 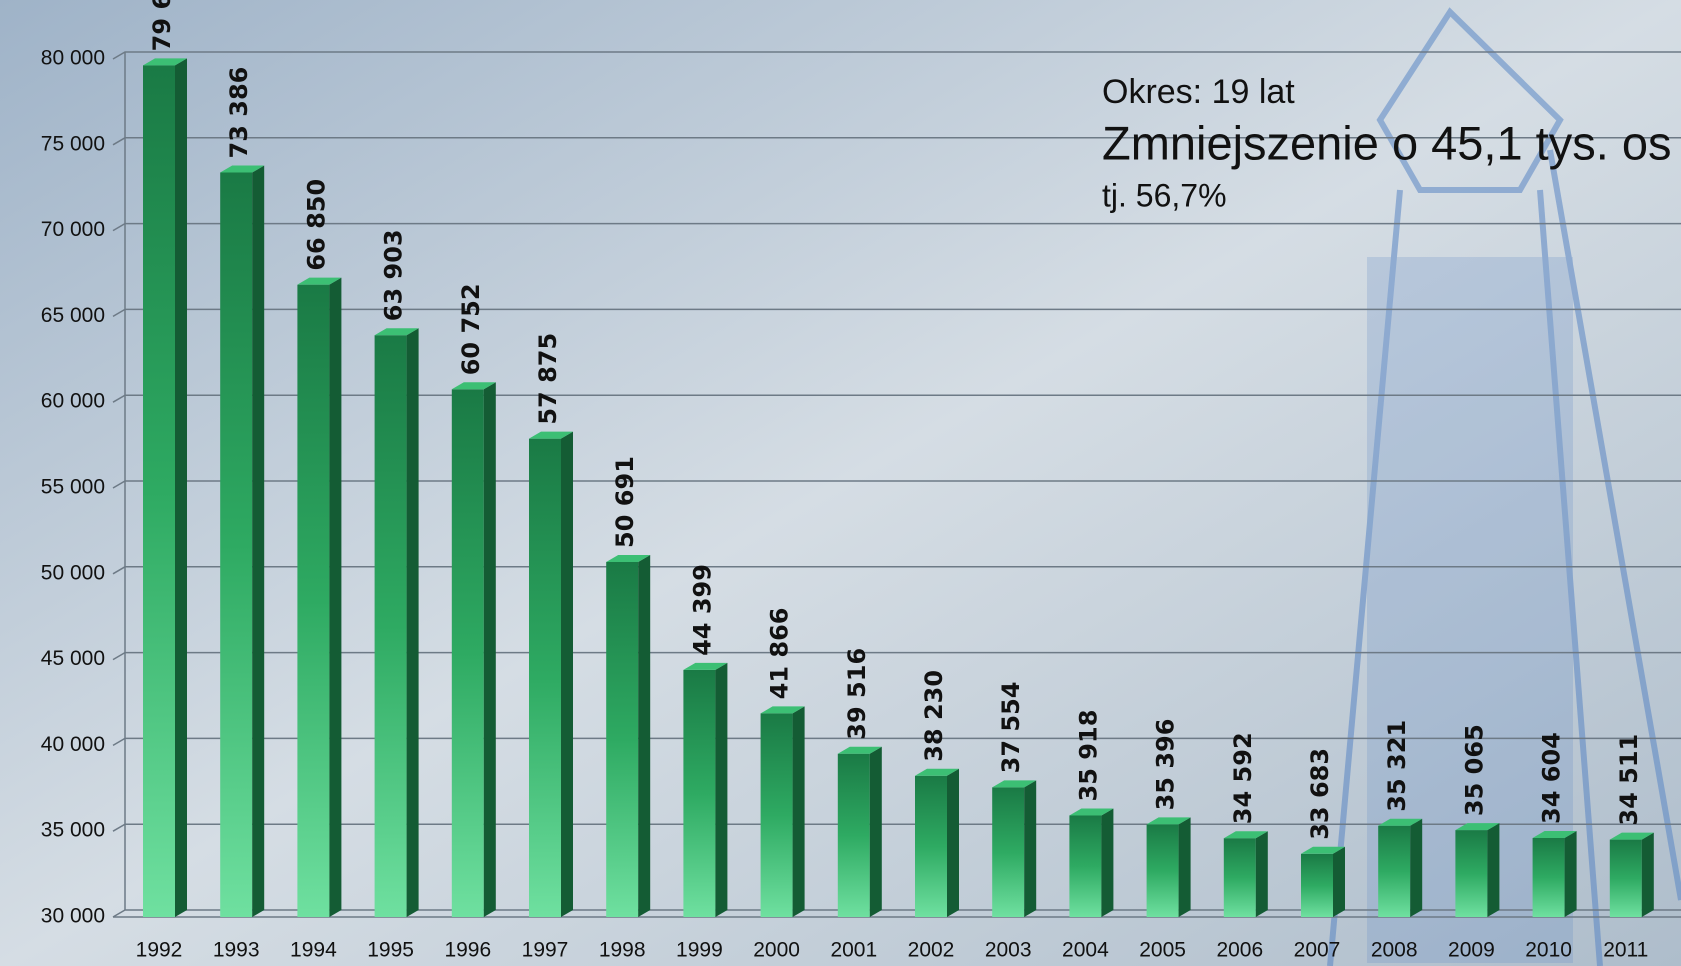 What do you see at coordinates (1162, 950) in the screenshot?
I see `x-tick-label: 2005` at bounding box center [1162, 950].